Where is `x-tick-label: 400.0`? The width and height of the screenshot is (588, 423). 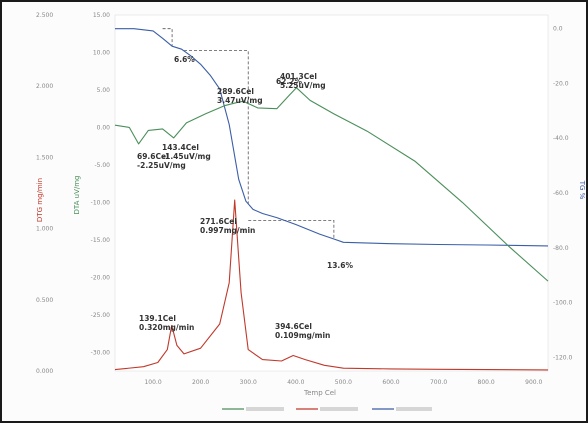
x-tick-label: 400.0 is located at coordinates (295, 382).